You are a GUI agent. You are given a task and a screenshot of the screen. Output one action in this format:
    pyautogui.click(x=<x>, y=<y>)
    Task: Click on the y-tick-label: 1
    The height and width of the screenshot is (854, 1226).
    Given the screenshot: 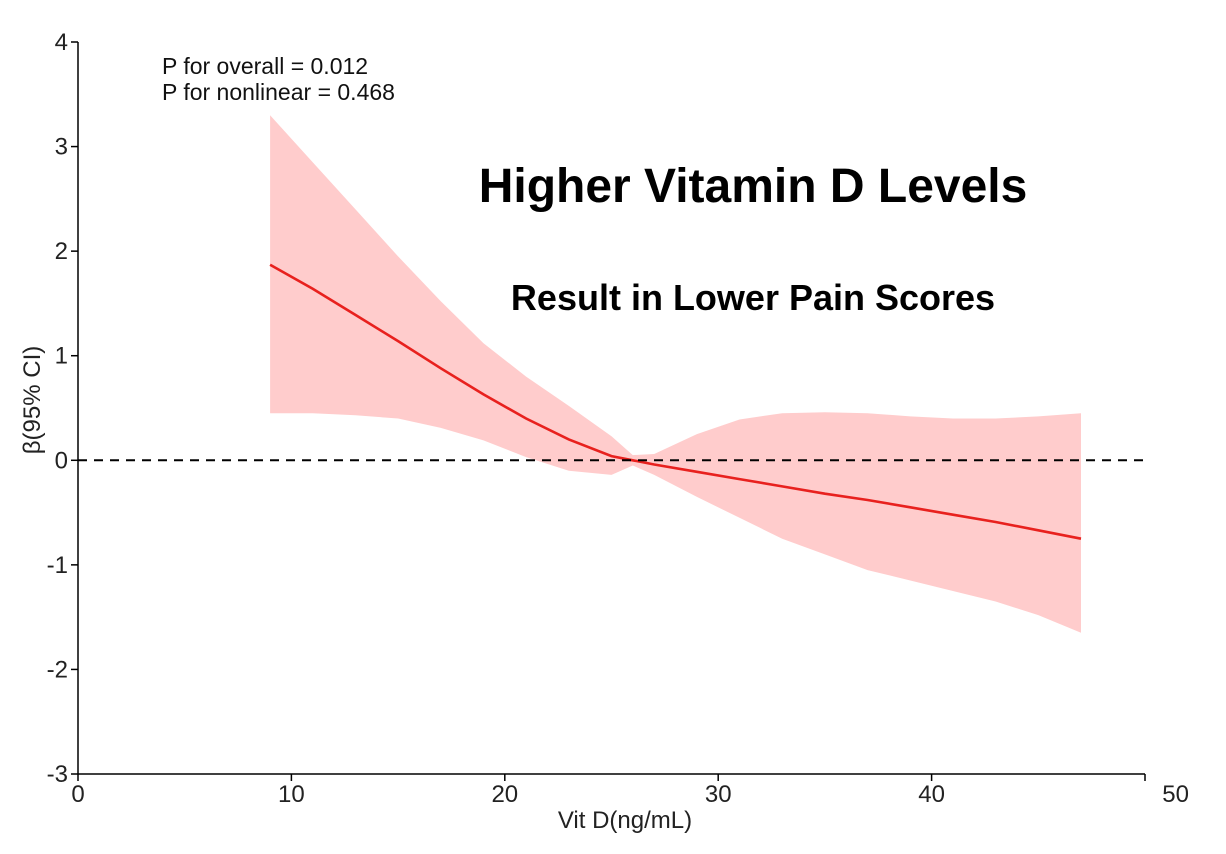 What is the action you would take?
    pyautogui.click(x=61, y=356)
    